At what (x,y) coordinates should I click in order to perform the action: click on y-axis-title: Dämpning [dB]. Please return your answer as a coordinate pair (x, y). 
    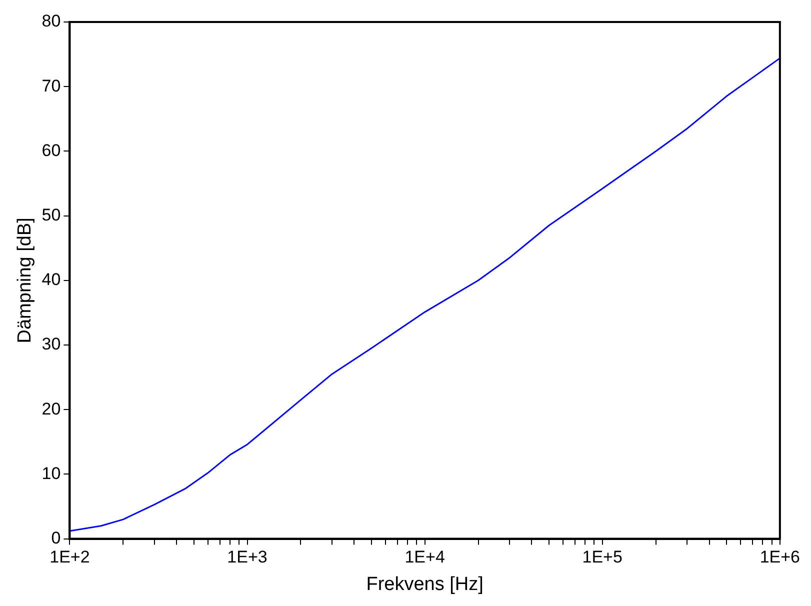
    Looking at the image, I should click on (25, 281).